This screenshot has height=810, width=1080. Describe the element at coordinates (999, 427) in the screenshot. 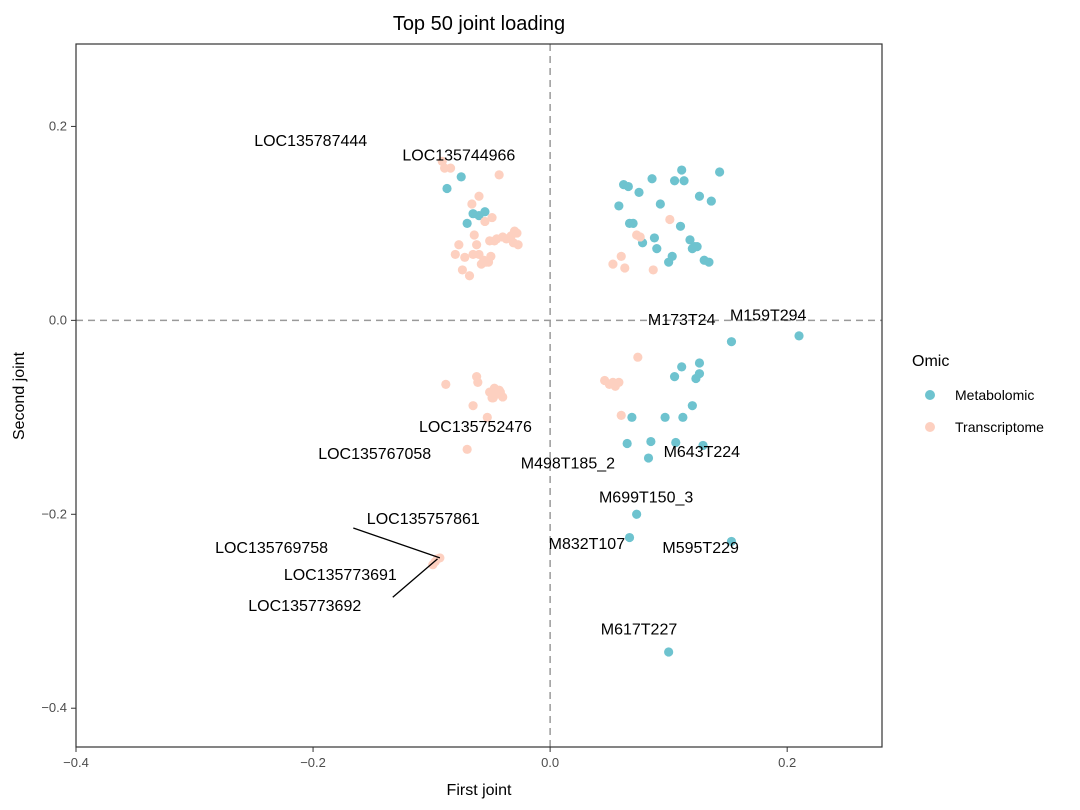

I see `legend-label-transcriptome: Transcriptome` at that location.